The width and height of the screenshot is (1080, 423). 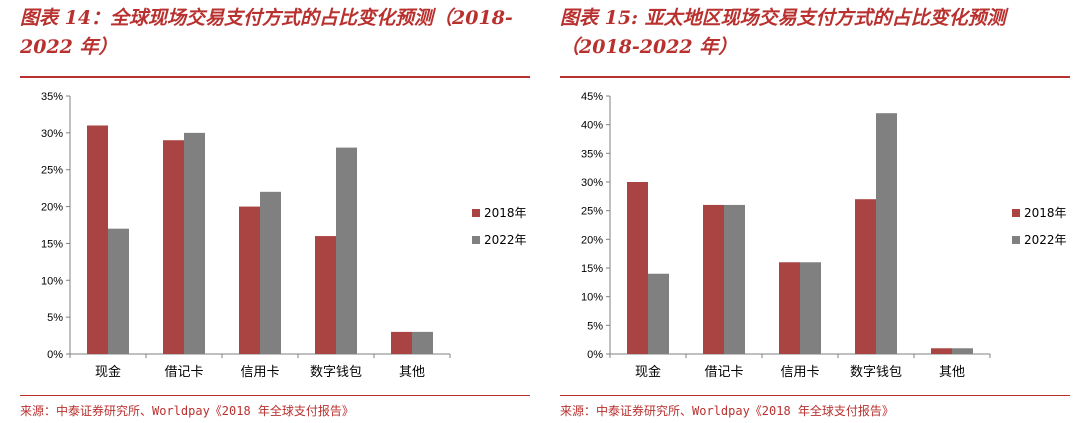 What do you see at coordinates (783, 32) in the screenshot?
I see `chart-title: 图表 15: 亚太地区现场交易支付方式的占比变化预测（2018-2022 年）` at bounding box center [783, 32].